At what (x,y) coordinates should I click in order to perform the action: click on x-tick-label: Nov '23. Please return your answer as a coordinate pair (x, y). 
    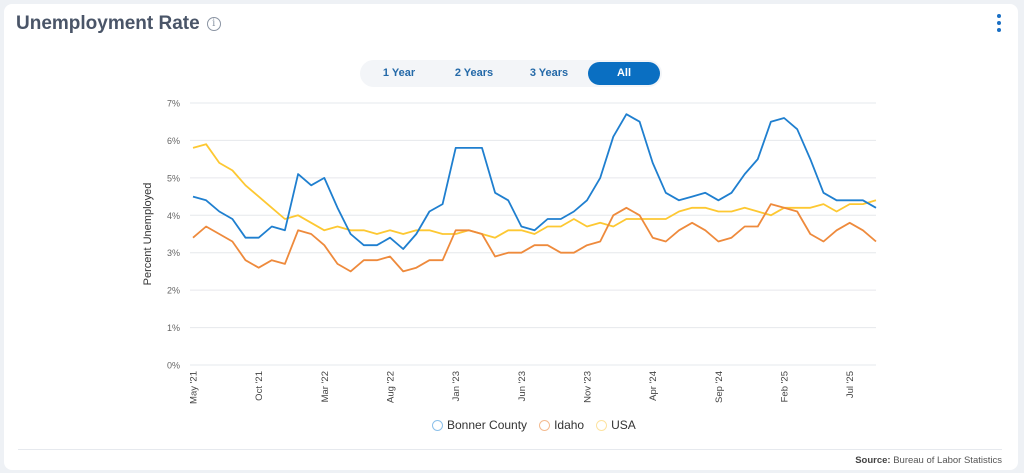
    Looking at the image, I should click on (588, 387).